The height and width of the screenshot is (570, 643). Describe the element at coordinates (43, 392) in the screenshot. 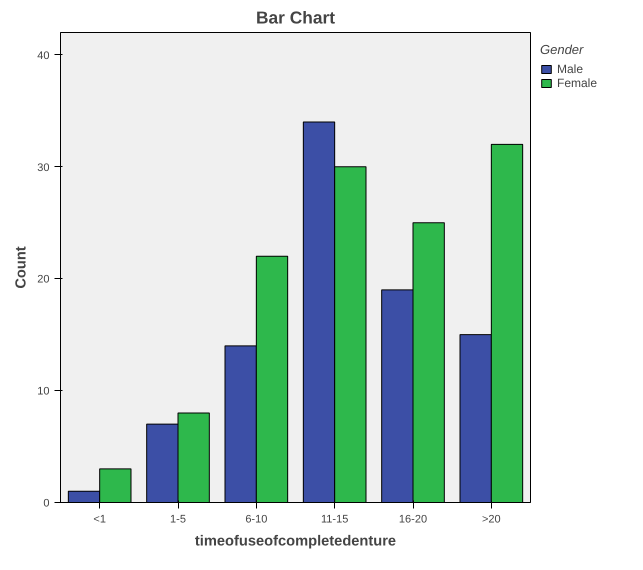

I see `y-tick-label: 10` at that location.